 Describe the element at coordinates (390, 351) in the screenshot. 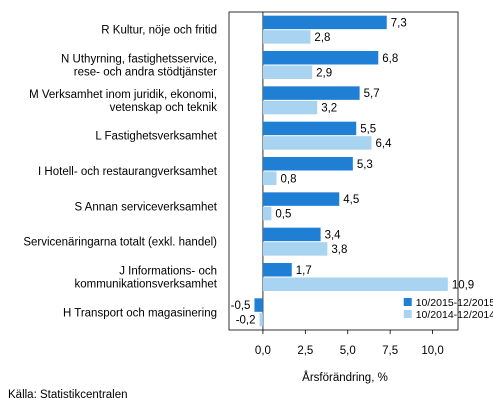

I see `x-tick-label: 7,5` at that location.